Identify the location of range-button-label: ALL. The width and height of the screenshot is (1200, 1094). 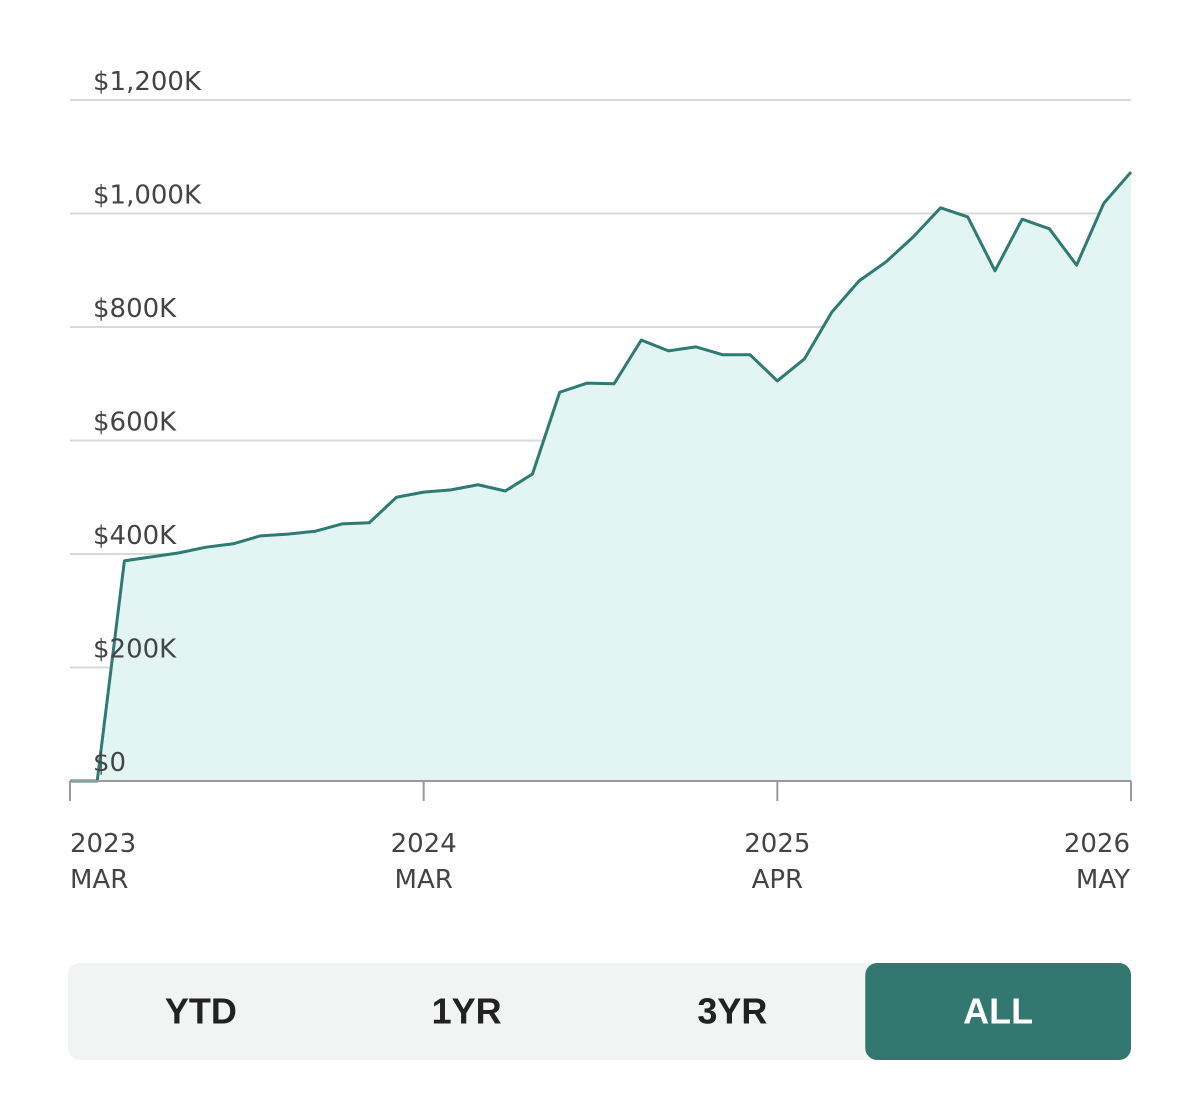
(998, 1011).